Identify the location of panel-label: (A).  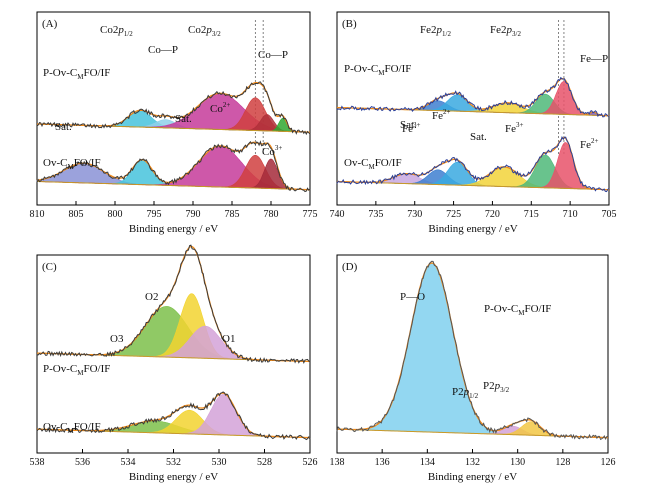
(50, 24).